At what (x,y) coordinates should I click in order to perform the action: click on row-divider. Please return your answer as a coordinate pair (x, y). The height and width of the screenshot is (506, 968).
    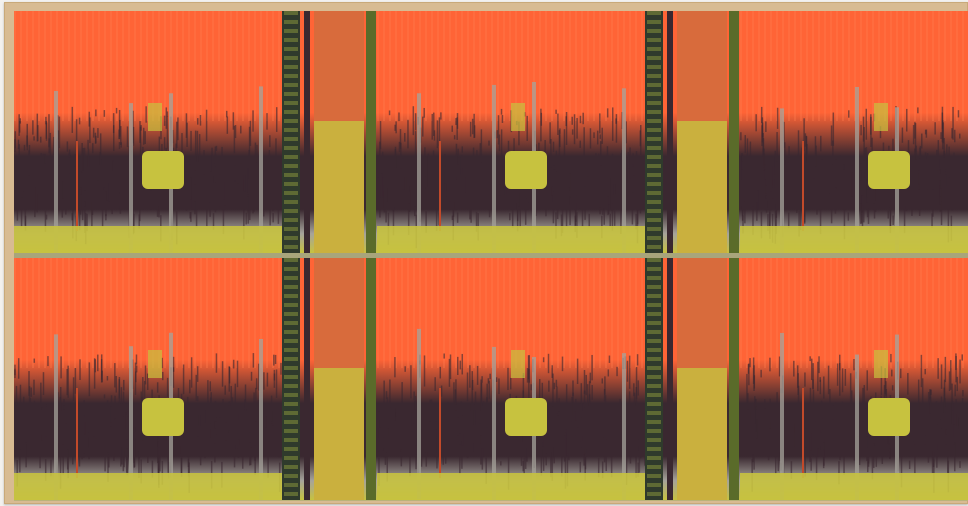
    Looking at the image, I should click on (491, 255).